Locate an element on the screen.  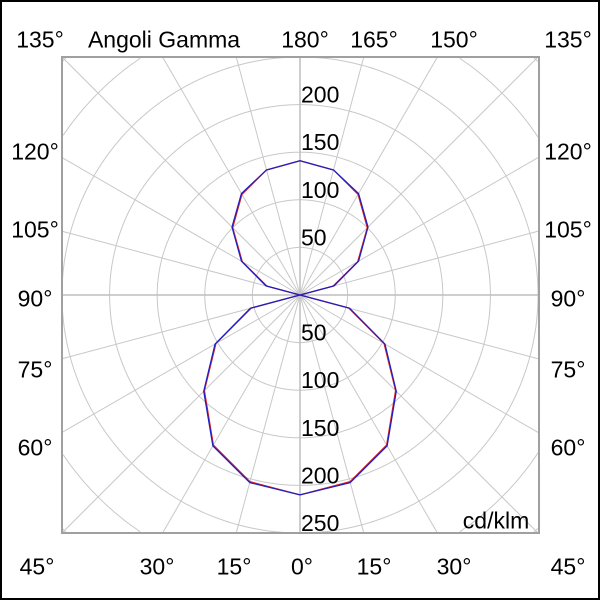
angle-label-top-left: 135° is located at coordinates (40, 39).